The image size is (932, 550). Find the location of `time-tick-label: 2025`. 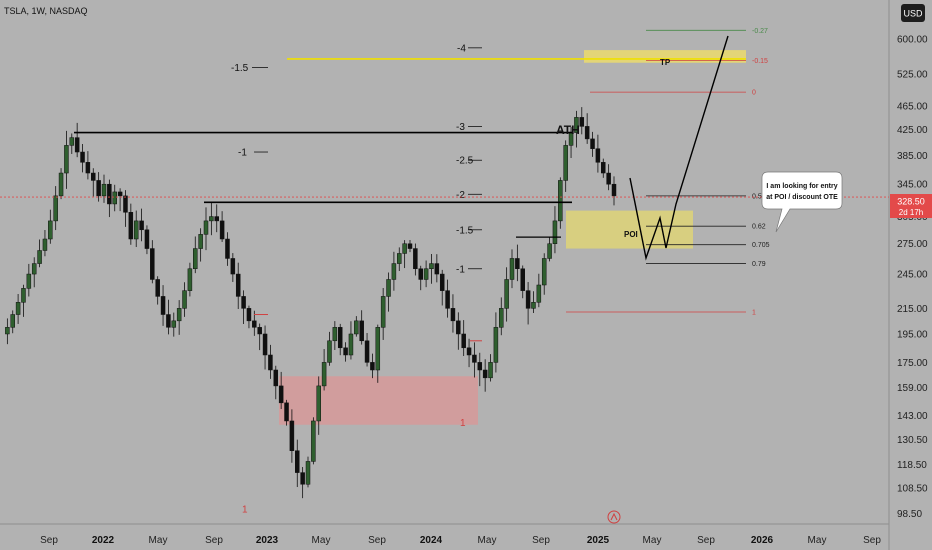

time-tick-label: 2025 is located at coordinates (598, 540).